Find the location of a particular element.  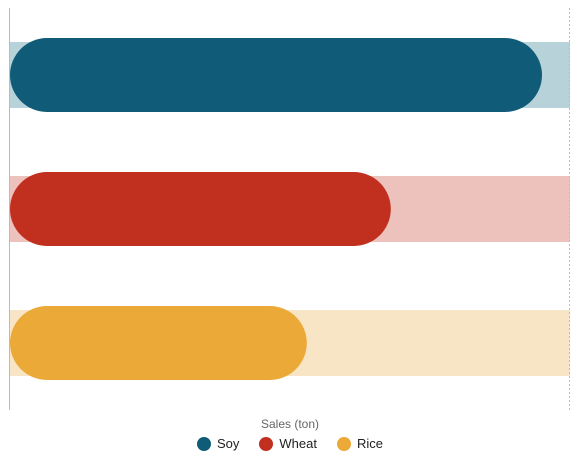

legend-item-rice: Rice is located at coordinates (359, 443).